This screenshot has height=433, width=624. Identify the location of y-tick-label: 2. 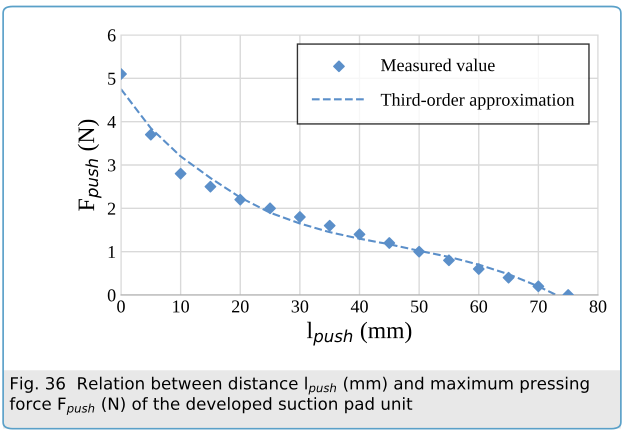
(112, 208).